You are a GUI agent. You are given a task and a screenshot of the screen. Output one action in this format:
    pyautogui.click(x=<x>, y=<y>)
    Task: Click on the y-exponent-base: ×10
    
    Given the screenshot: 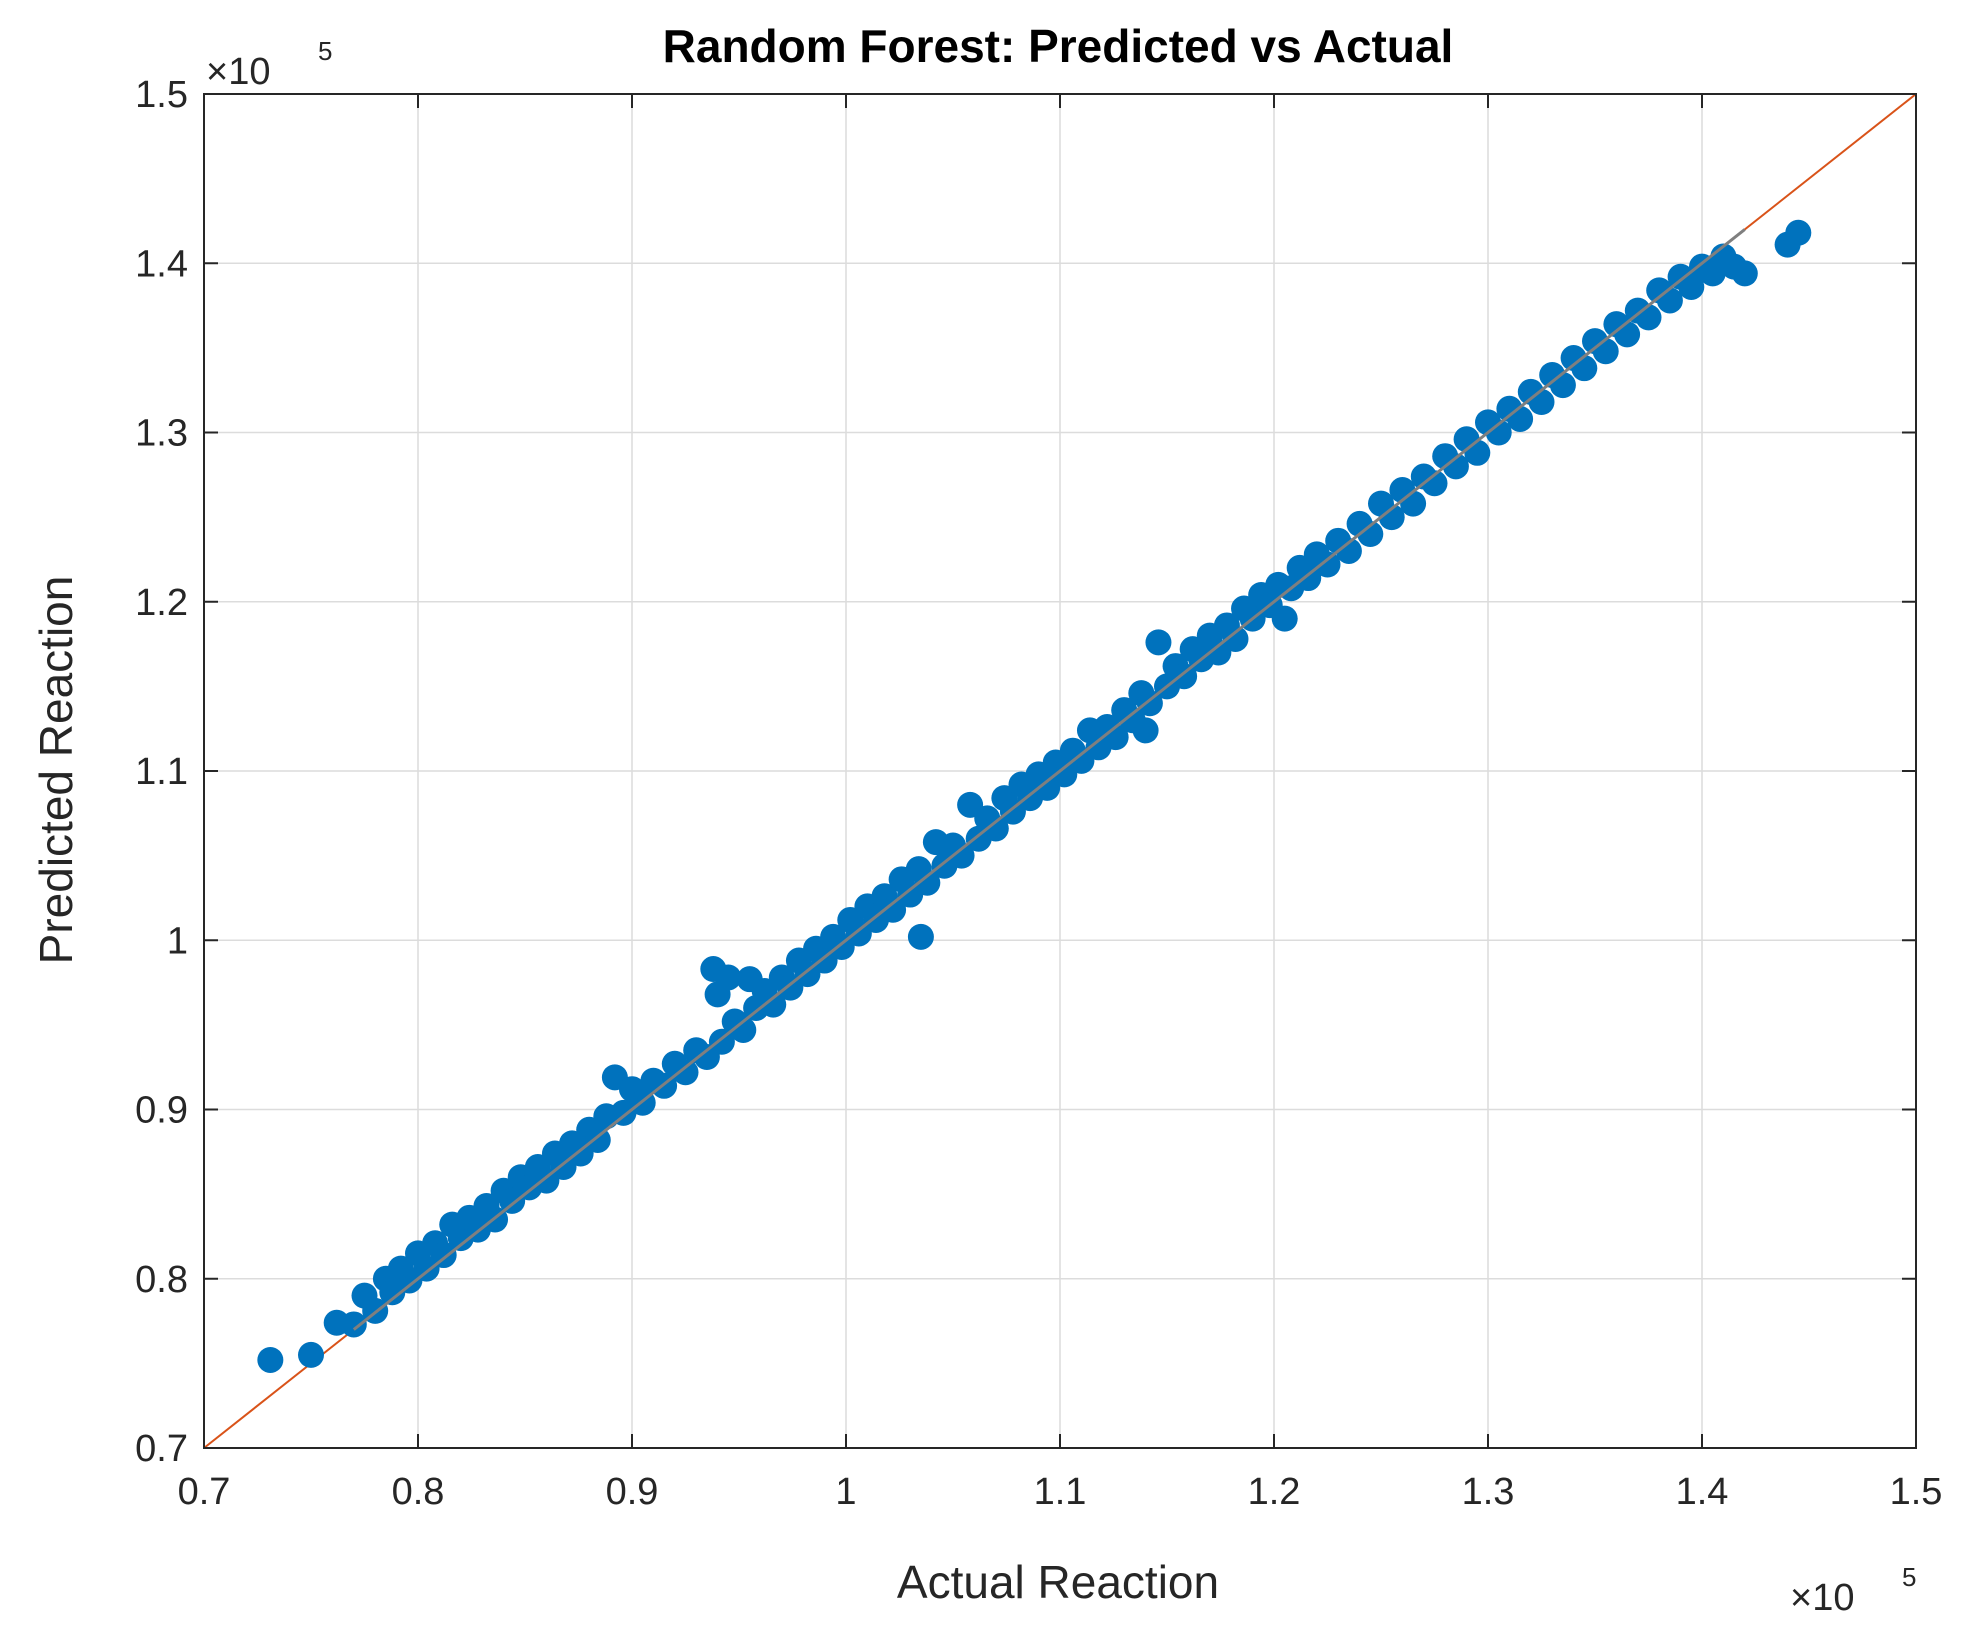 What is the action you would take?
    pyautogui.click(x=238, y=72)
    